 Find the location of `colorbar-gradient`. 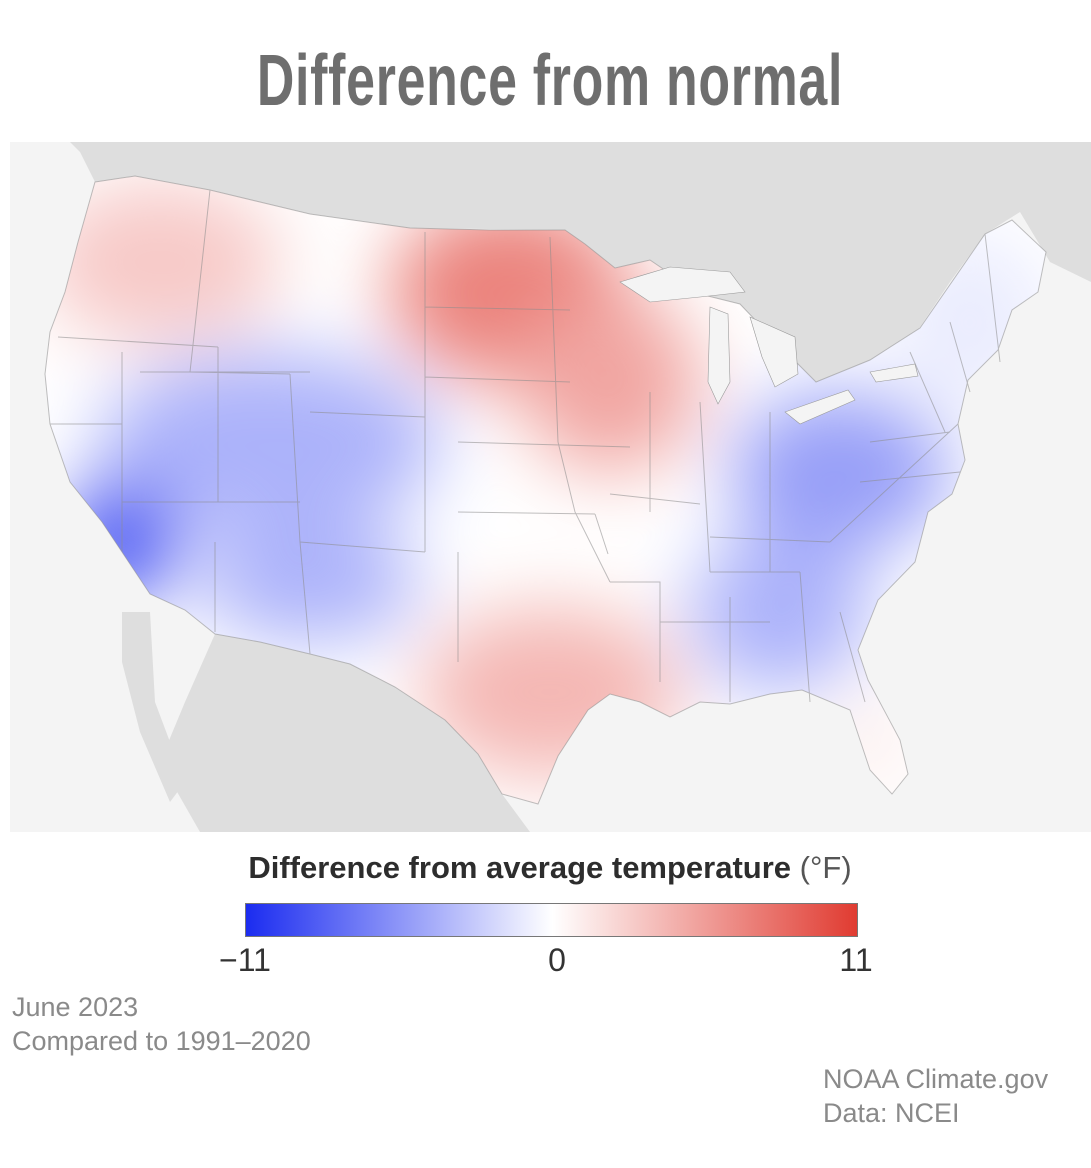

colorbar-gradient is located at coordinates (551, 920).